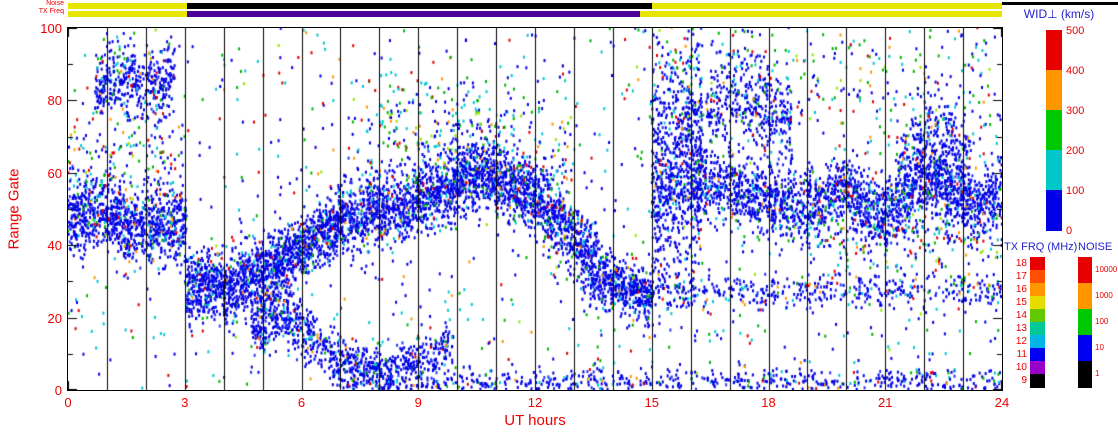  I want to click on x-tick-label: 18, so click(768, 402).